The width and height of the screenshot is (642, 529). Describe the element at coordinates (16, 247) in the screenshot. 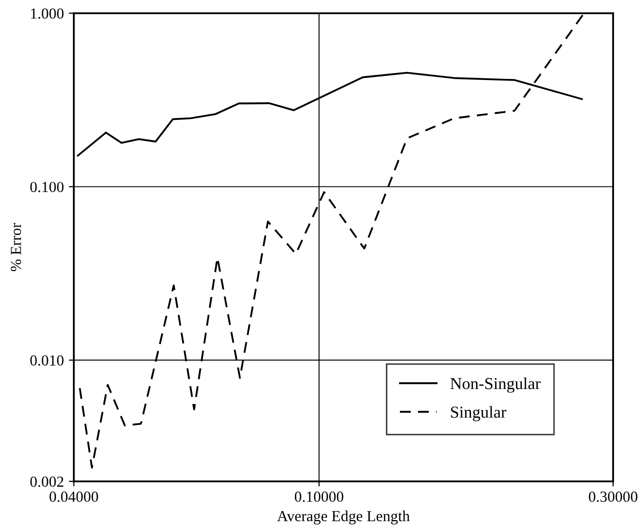

I see `y-axis-title: % Error` at that location.